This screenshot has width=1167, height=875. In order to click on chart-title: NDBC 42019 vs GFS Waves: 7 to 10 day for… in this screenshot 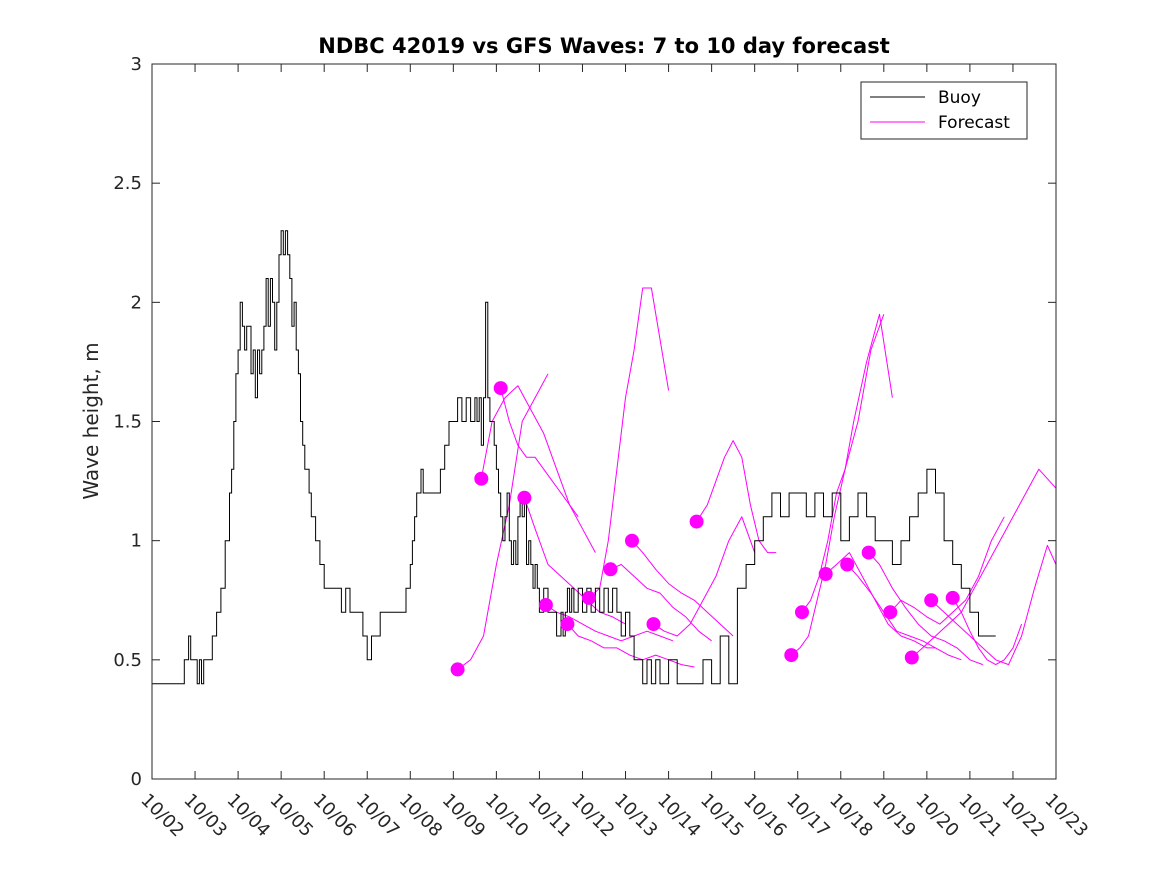, I will do `click(603, 46)`.